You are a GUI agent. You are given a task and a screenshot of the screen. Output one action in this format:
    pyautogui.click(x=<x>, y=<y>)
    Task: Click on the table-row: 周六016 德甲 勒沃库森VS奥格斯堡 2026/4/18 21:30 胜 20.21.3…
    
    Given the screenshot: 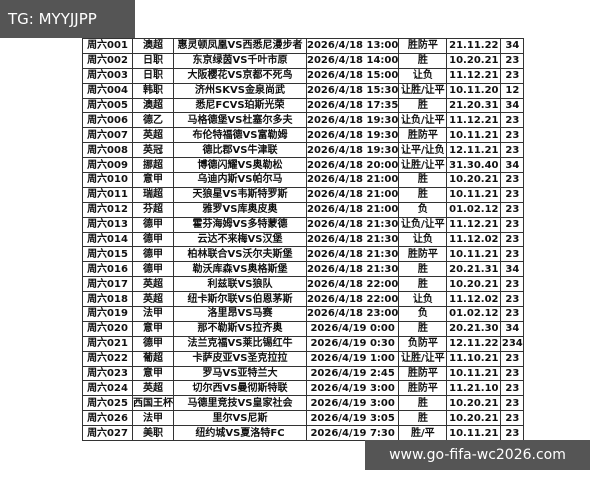 What is the action you would take?
    pyautogui.click(x=303, y=269)
    